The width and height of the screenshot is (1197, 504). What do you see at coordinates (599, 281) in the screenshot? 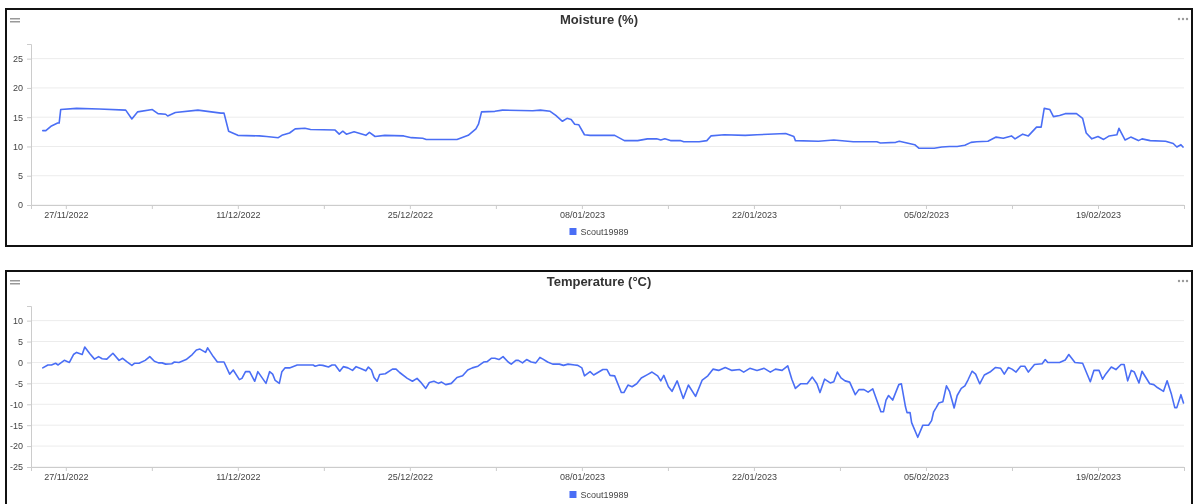
I see `chart-title: Temperature (°C)` at bounding box center [599, 281].